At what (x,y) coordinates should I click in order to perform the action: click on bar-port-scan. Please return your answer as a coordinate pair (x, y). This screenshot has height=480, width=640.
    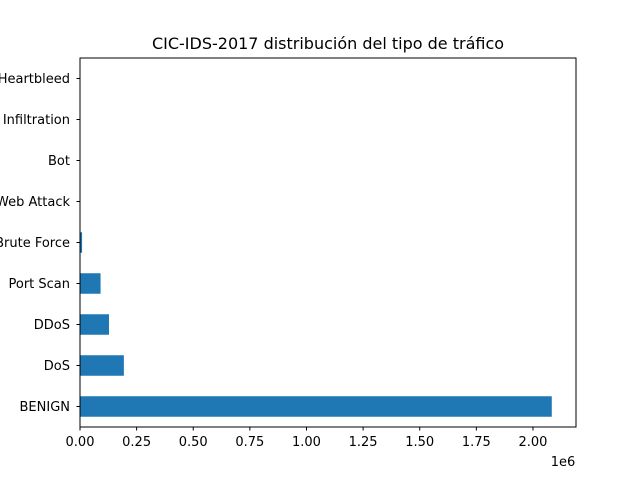
    Looking at the image, I should click on (90, 283).